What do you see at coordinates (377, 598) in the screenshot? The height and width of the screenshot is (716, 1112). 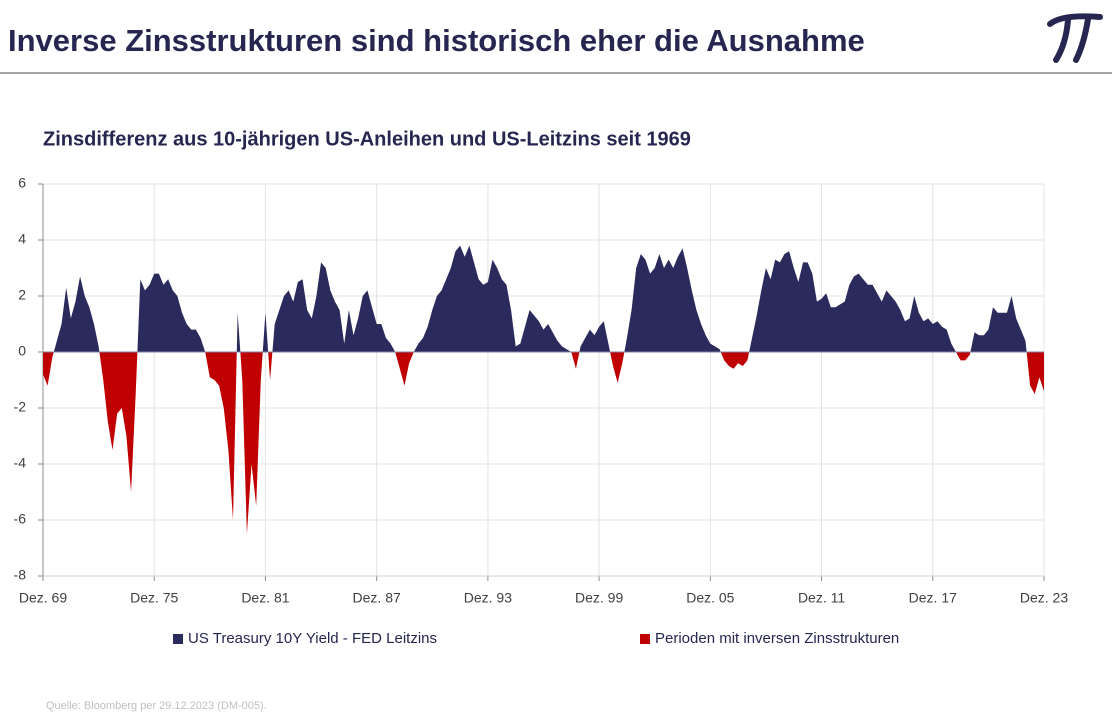 I see `x-tick-label: Dez. 87` at bounding box center [377, 598].